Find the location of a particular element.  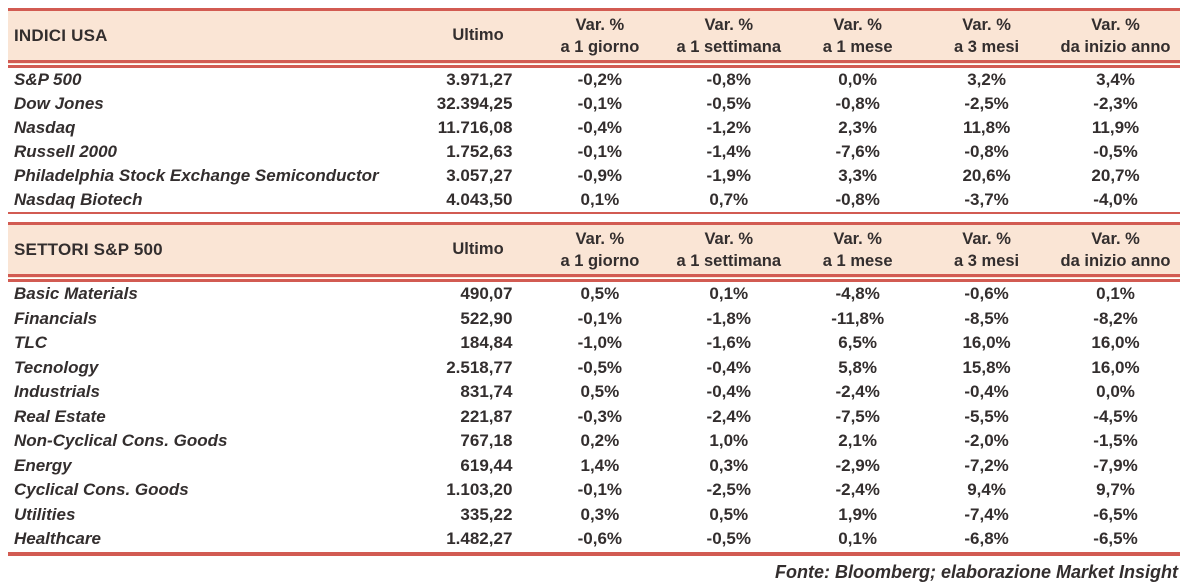

ultimo-value: 32.394,25 is located at coordinates (474, 103).